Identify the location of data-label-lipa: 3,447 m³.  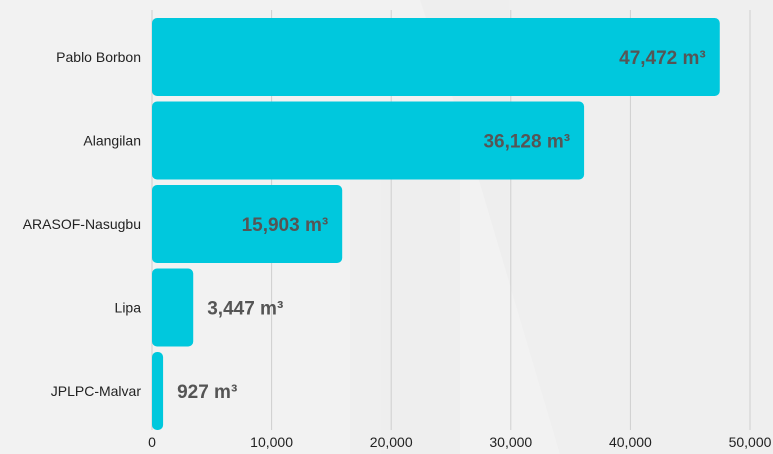
(245, 309).